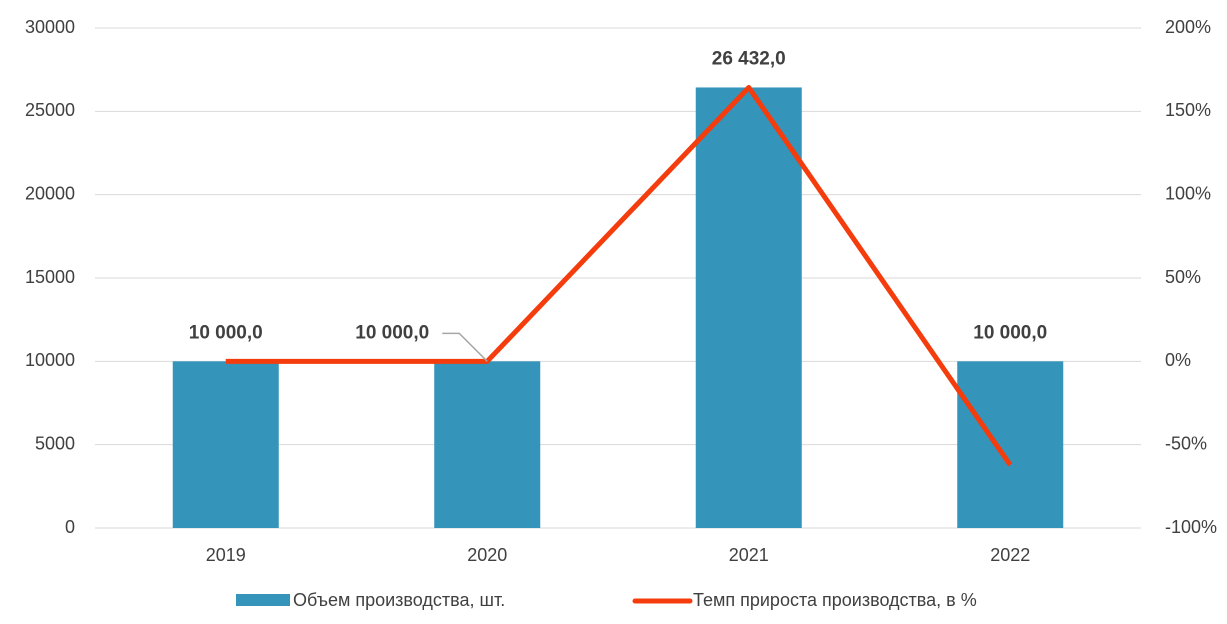  What do you see at coordinates (263, 600) in the screenshot?
I see `legend-swatch` at bounding box center [263, 600].